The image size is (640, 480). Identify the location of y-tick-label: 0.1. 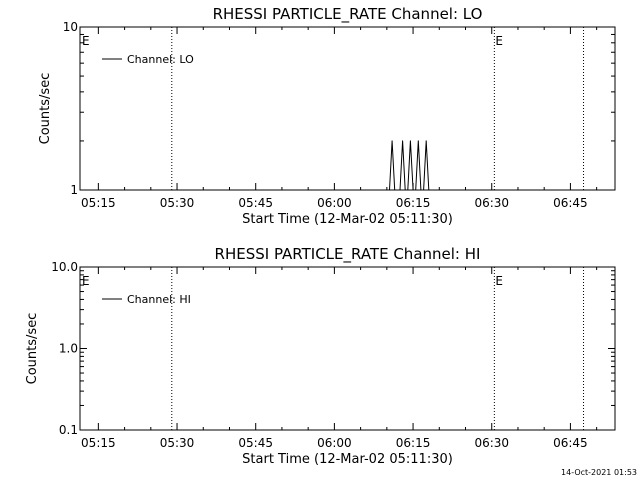
(68, 430).